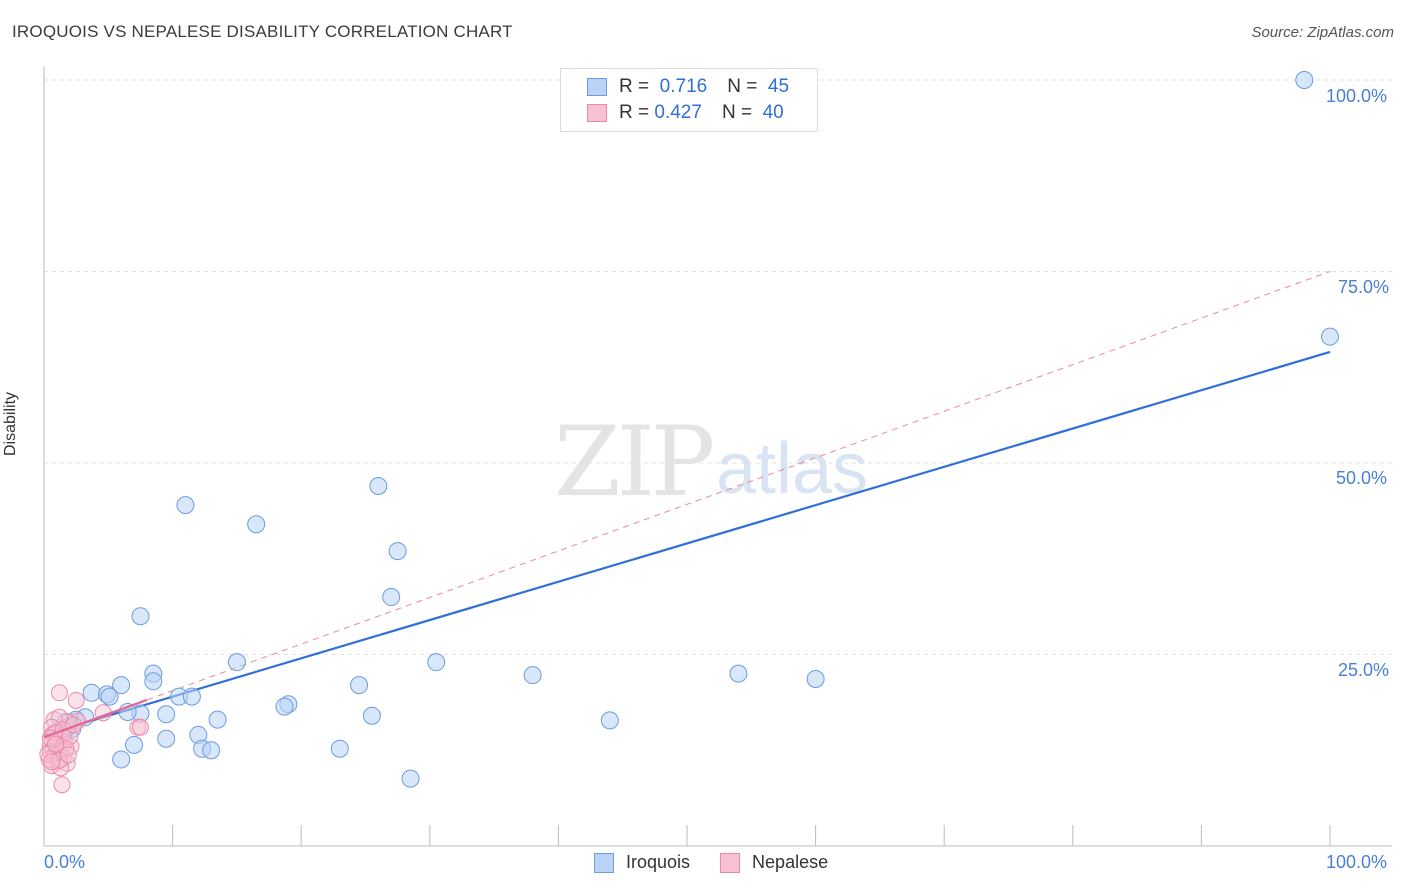 This screenshot has height=892, width=1406. What do you see at coordinates (683, 86) in the screenshot?
I see `legend-r-value-iroquois: 0.716` at bounding box center [683, 86].